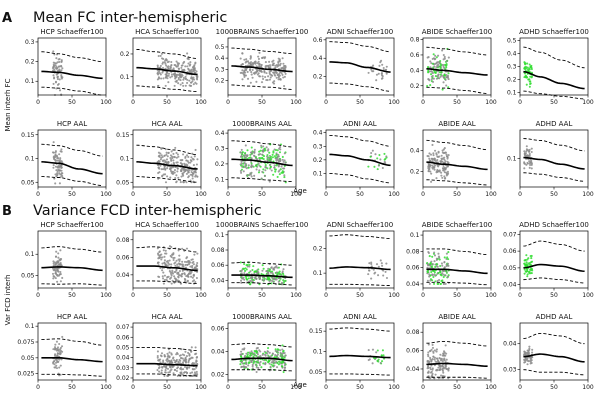  Describe the element at coordinates (123, 240) in the screenshot. I see `y-tick-label: 0.08` at that location.